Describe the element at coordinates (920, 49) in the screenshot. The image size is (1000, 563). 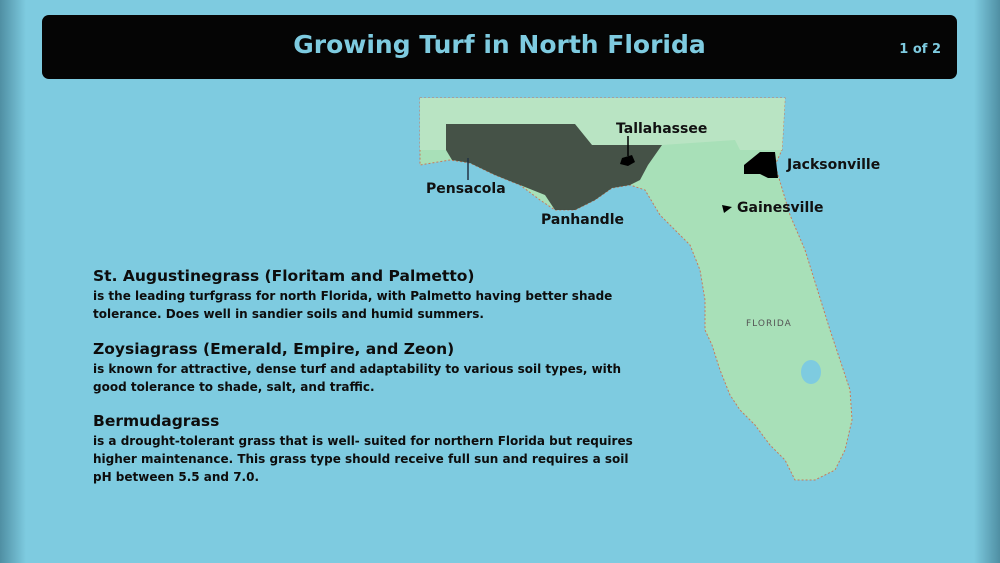
I see `page-indicator: 1 of 2` at that location.